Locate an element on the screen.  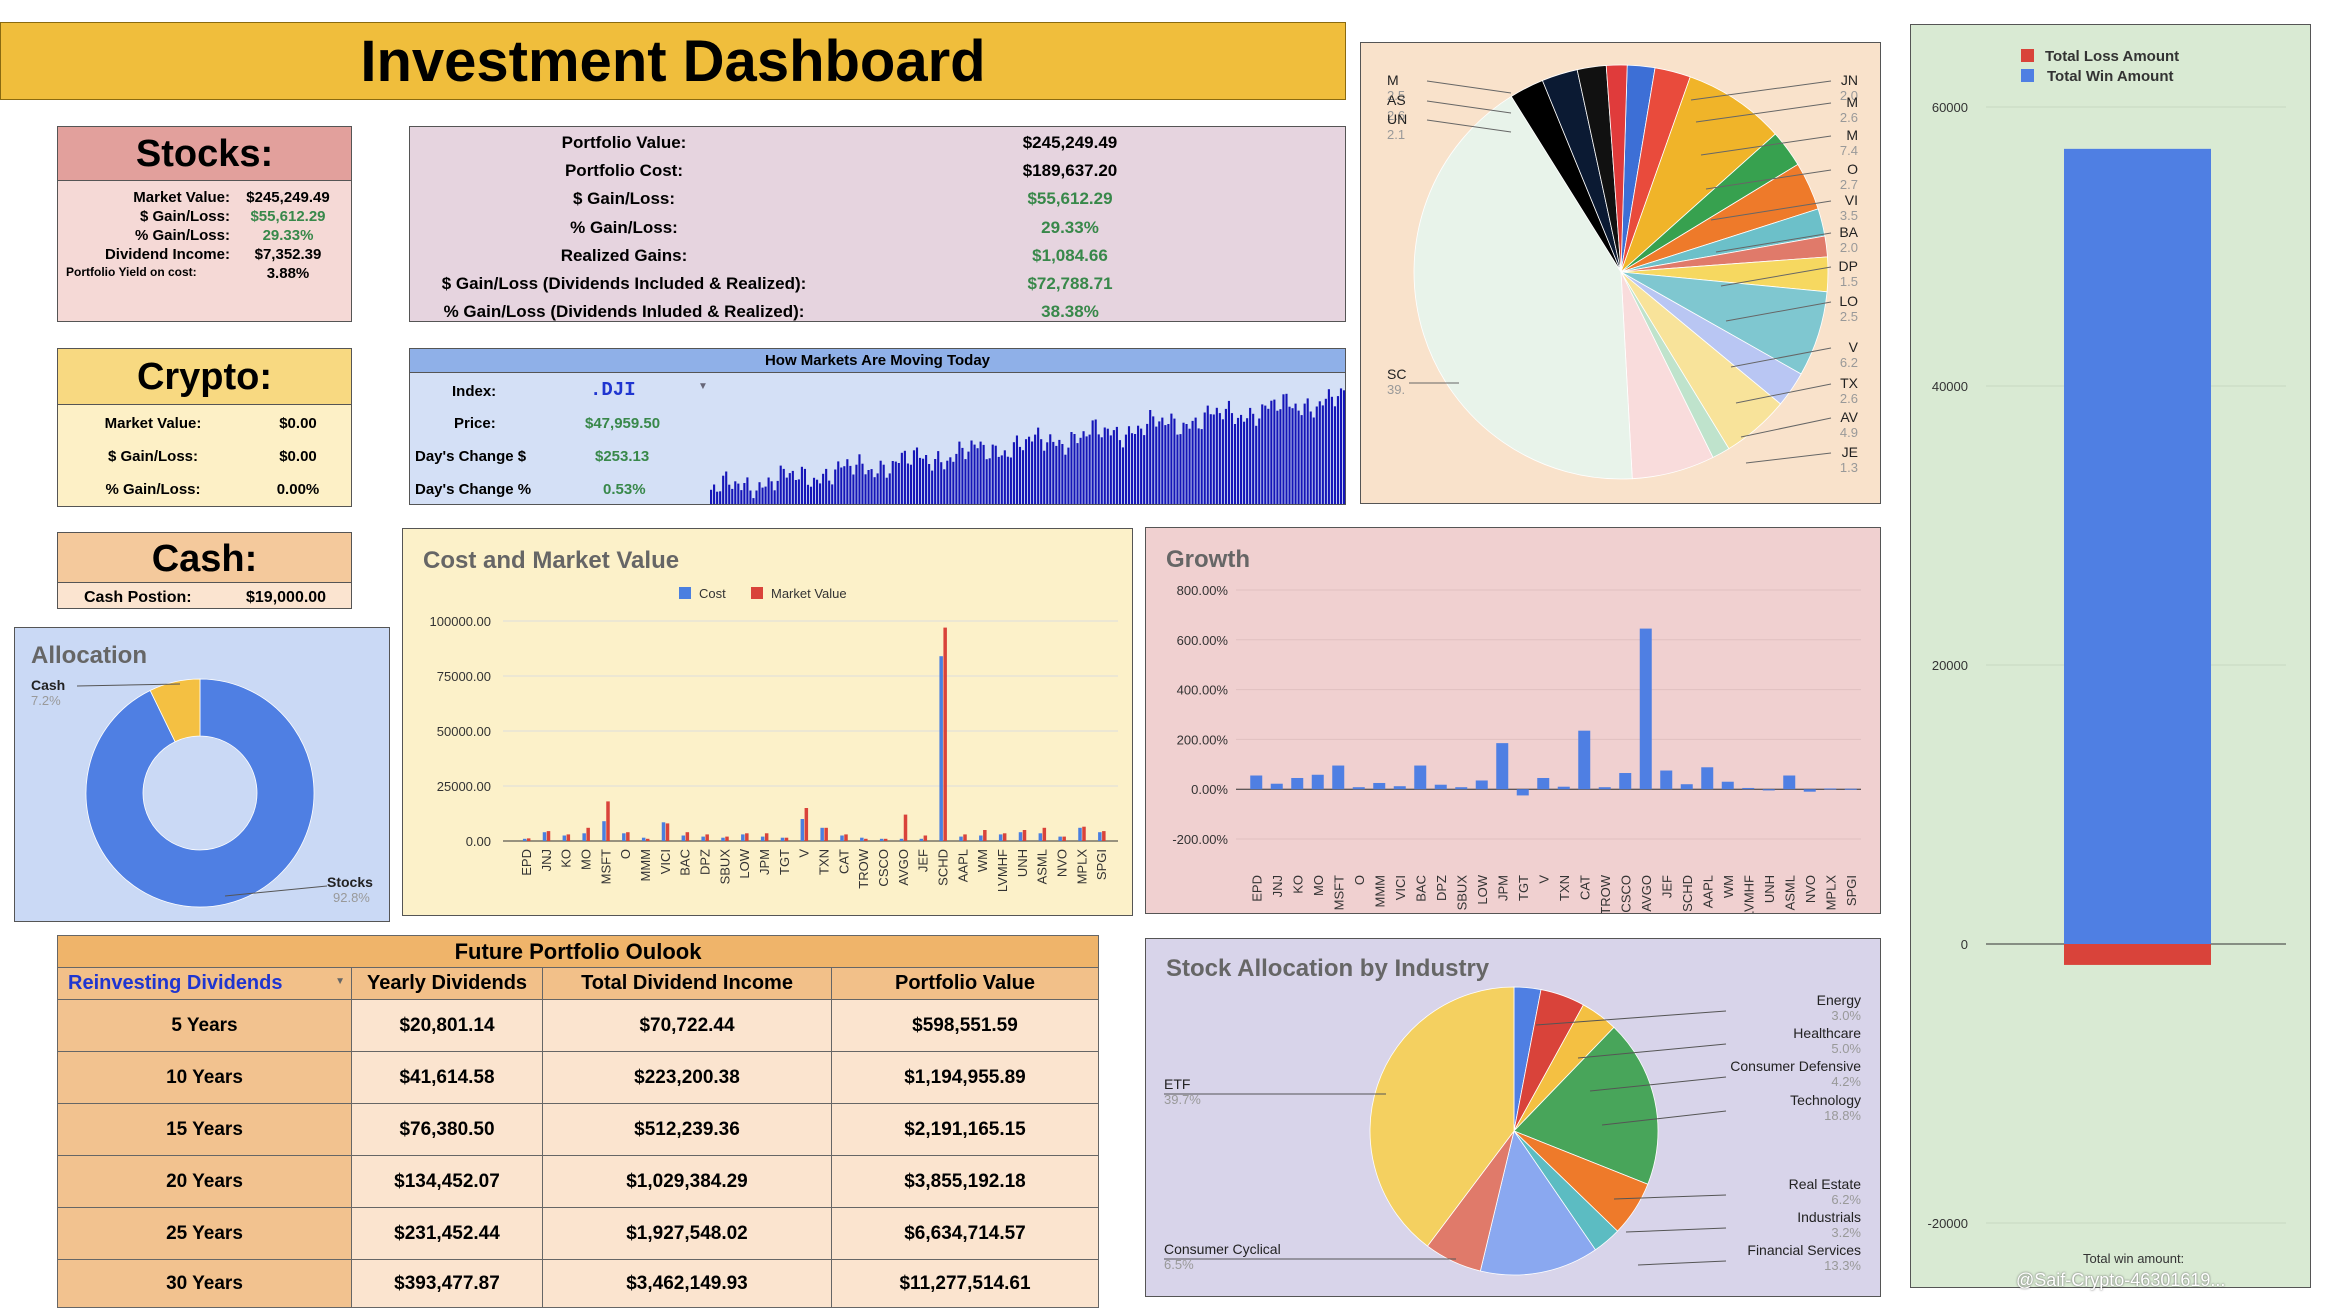
x-tick-label: EPD is located at coordinates (526, 862).